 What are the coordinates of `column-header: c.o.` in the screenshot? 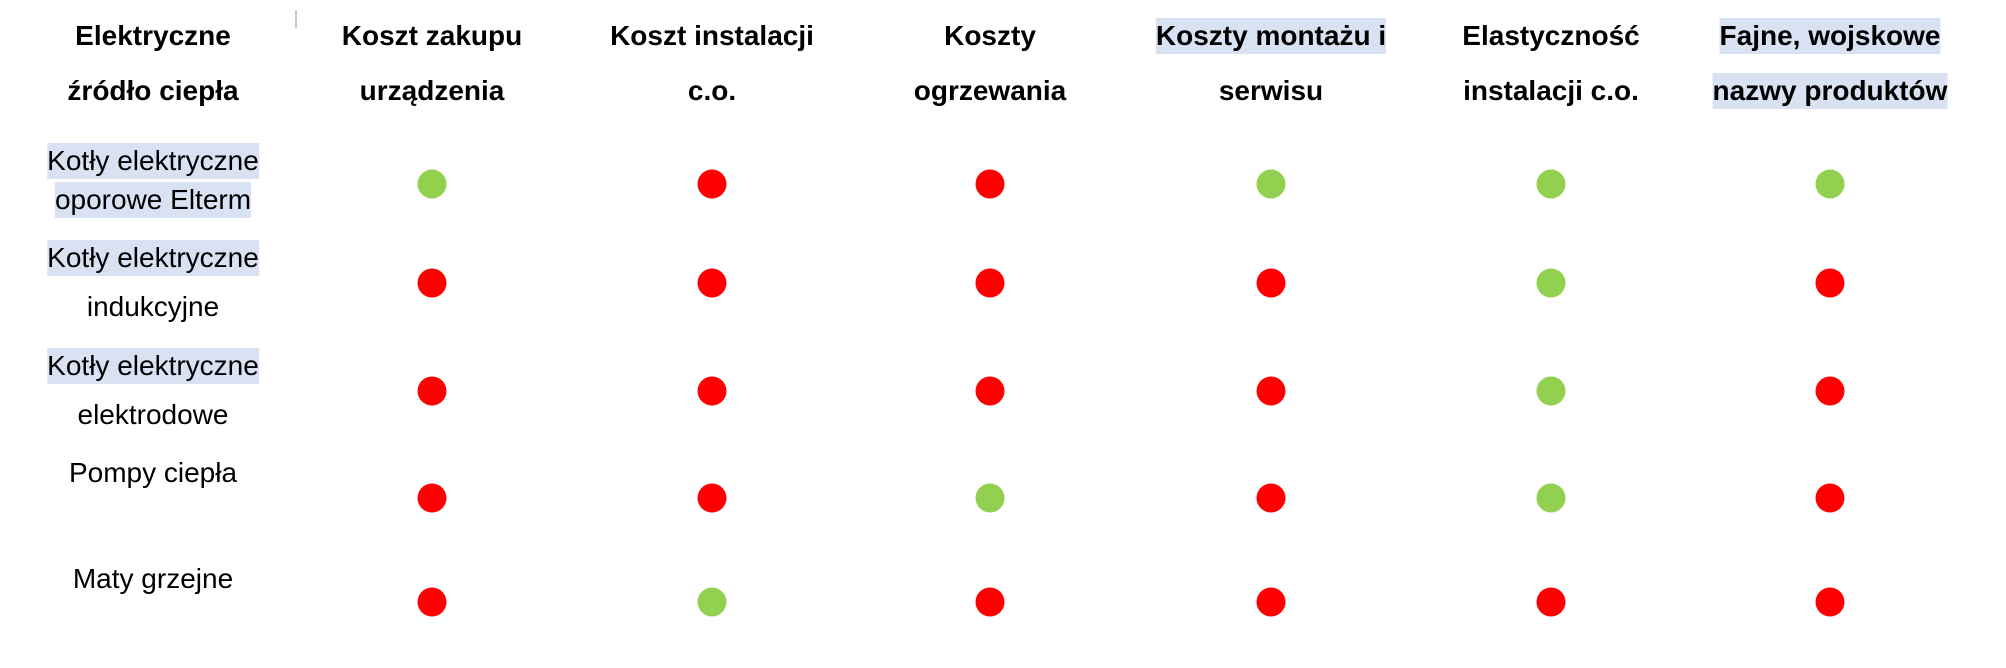 It's located at (712, 90).